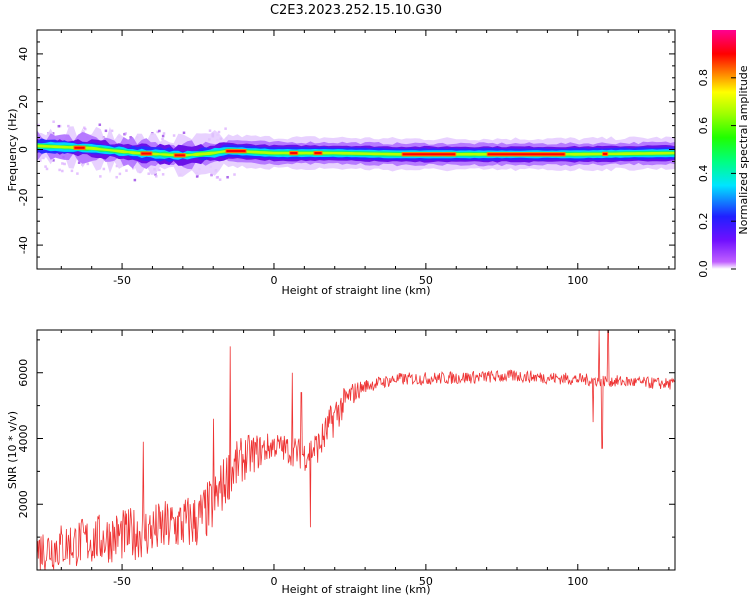 The width and height of the screenshot is (750, 600). Describe the element at coordinates (426, 581) in the screenshot. I see `snr-xtick-label: 50` at that location.